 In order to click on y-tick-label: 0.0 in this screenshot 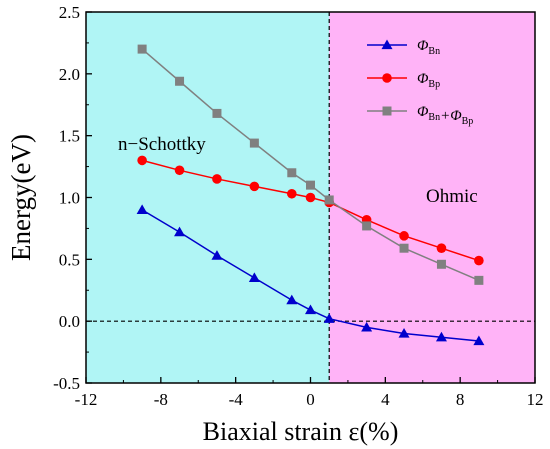, I will do `click(69, 321)`.